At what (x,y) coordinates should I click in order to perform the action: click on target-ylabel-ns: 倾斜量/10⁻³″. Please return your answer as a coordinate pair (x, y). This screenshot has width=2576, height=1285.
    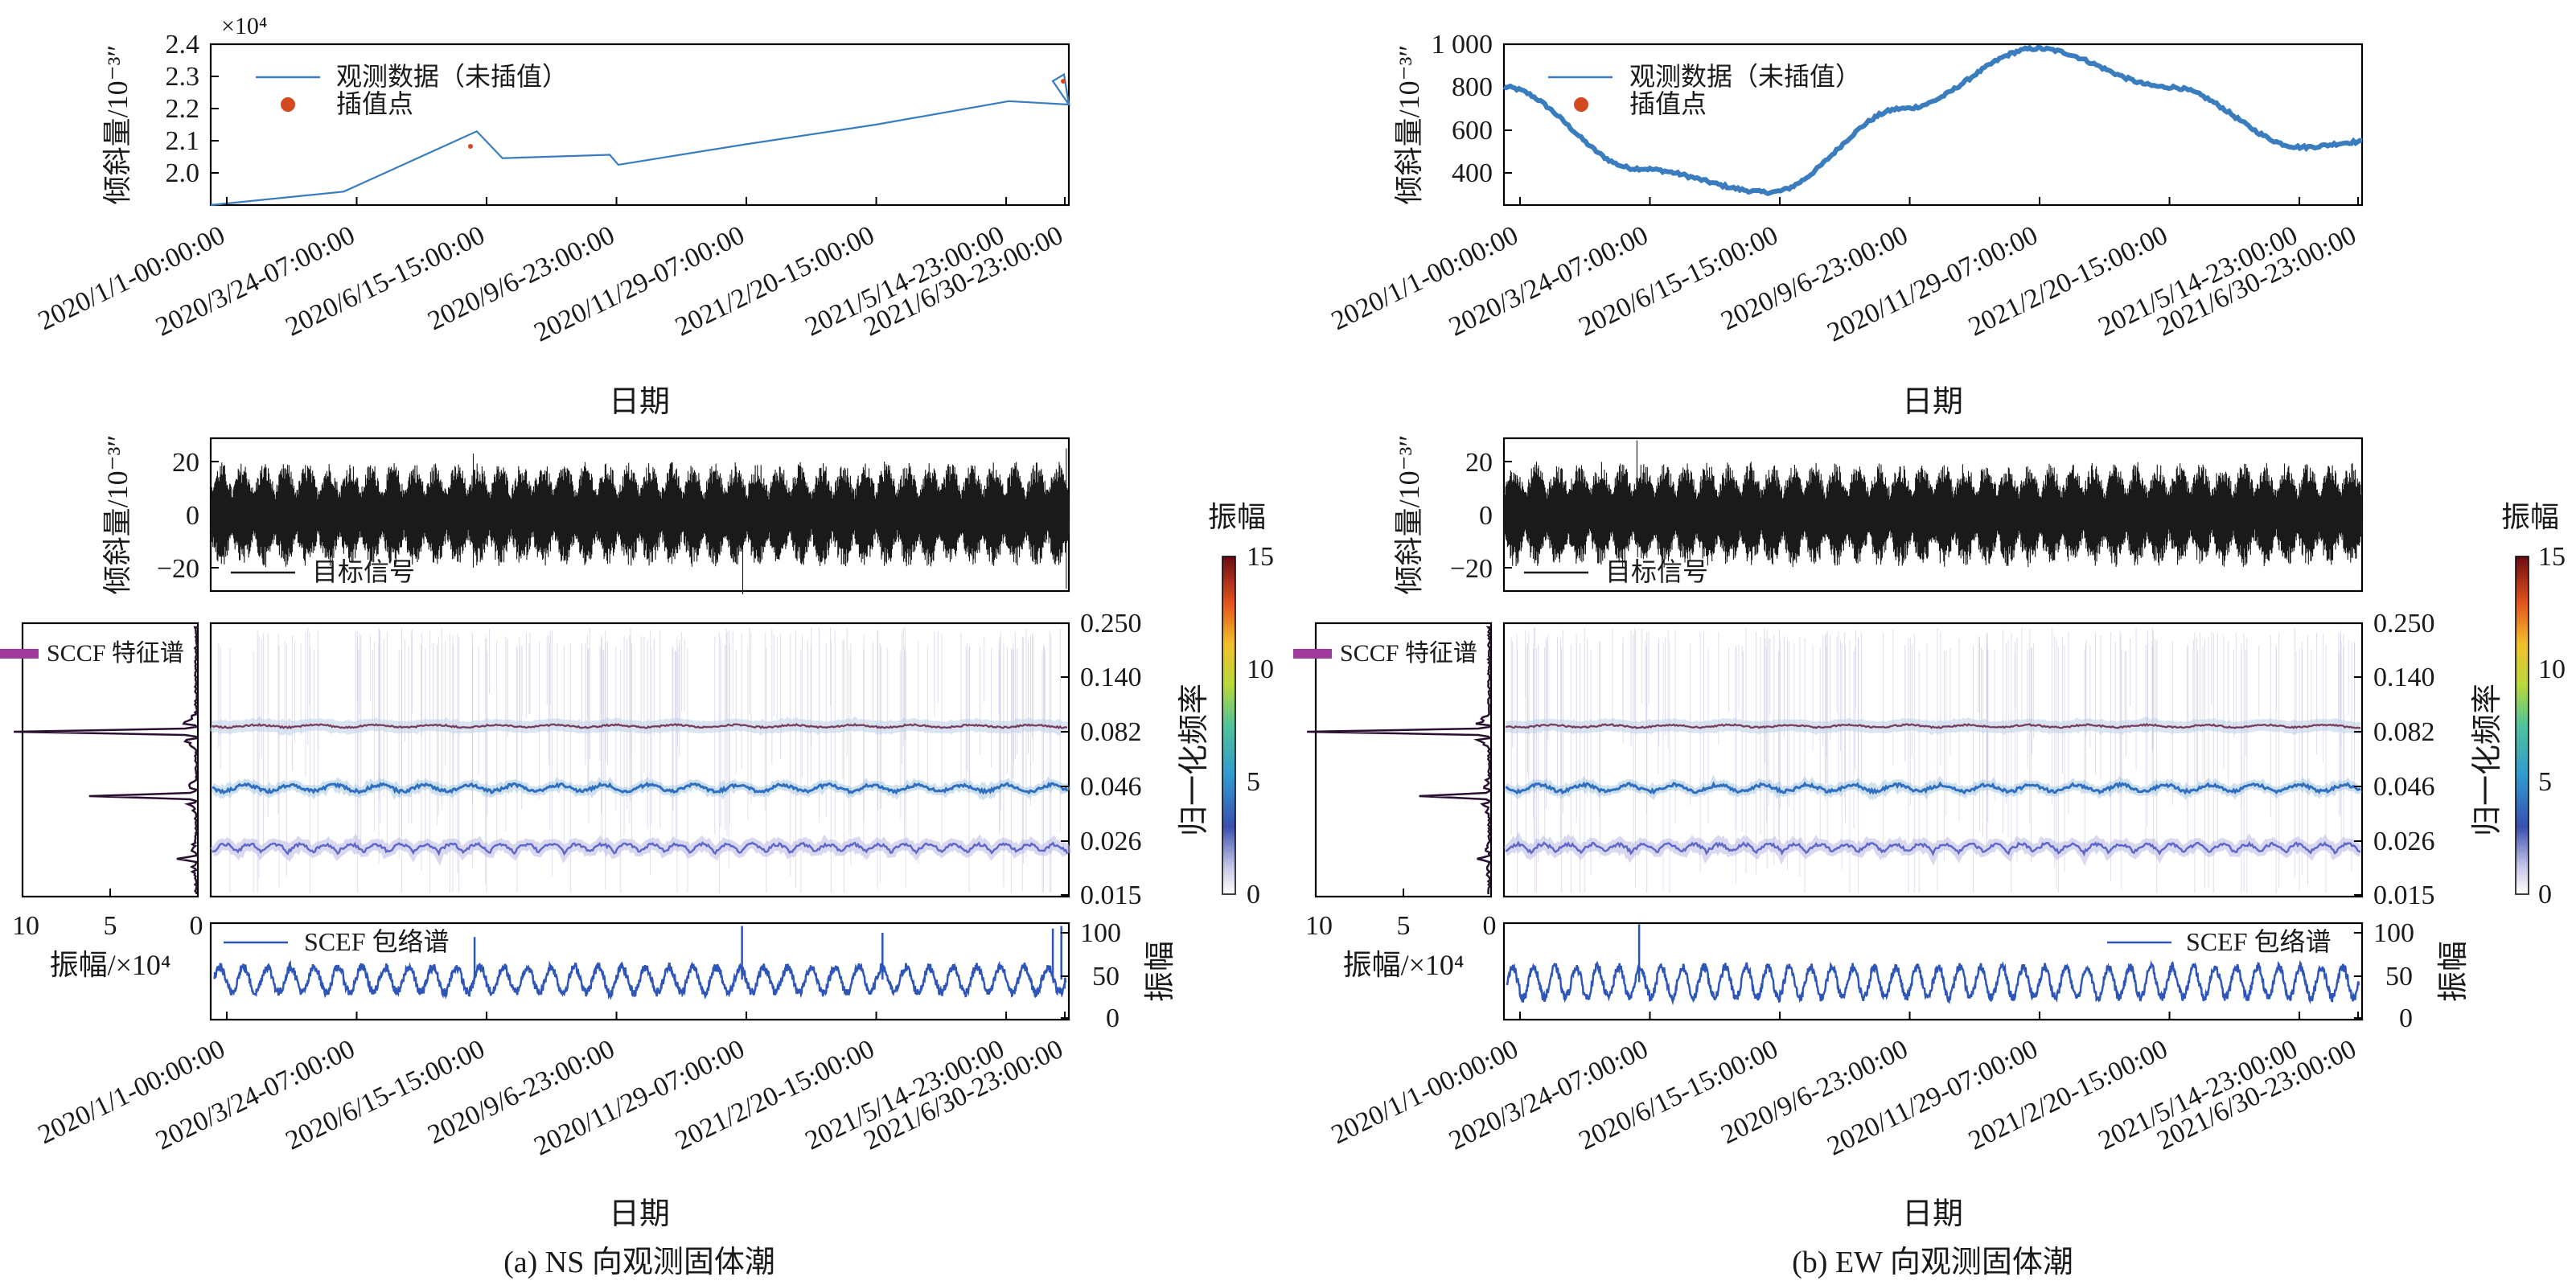
    Looking at the image, I should click on (117, 515).